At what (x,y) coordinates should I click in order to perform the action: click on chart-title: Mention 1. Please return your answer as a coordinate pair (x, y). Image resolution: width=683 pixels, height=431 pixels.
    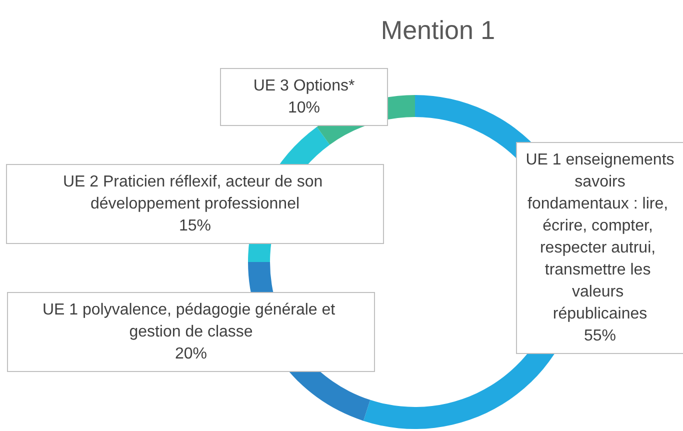
    Looking at the image, I should click on (438, 30).